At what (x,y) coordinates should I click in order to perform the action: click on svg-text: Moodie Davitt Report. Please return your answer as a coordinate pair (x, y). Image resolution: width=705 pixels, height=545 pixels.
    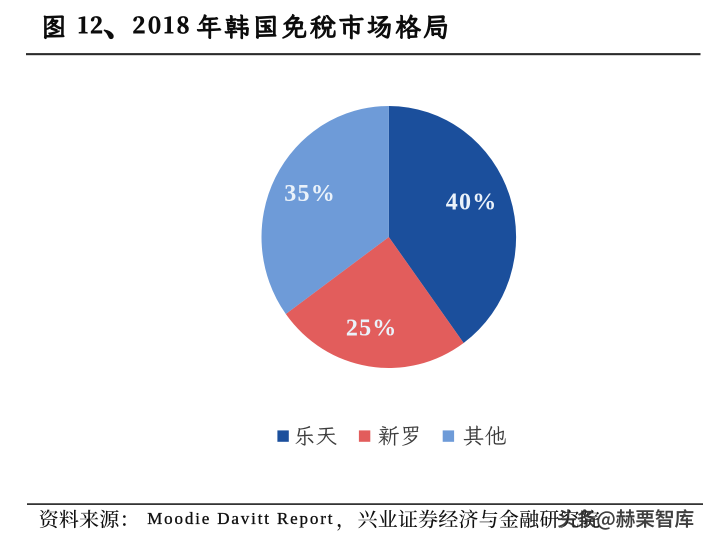
    Looking at the image, I should click on (240, 518).